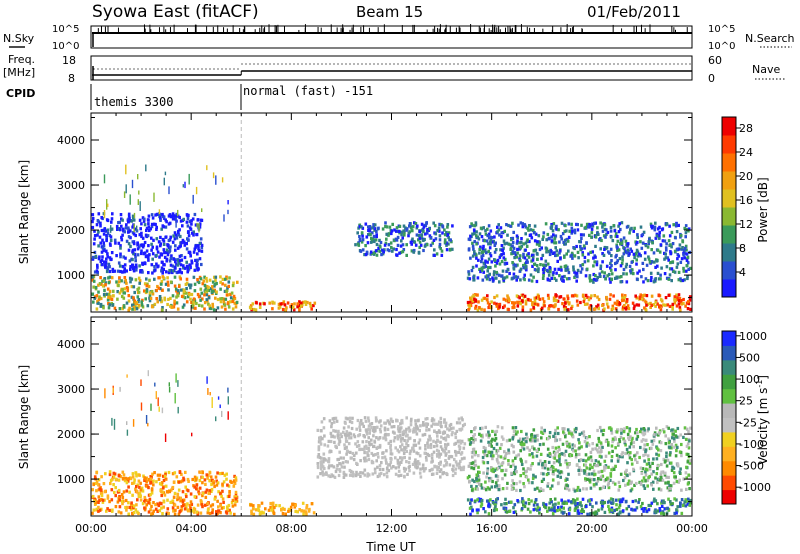 The width and height of the screenshot is (800, 554). What do you see at coordinates (21, 59) in the screenshot?
I see `freq-label: Freq.` at bounding box center [21, 59].